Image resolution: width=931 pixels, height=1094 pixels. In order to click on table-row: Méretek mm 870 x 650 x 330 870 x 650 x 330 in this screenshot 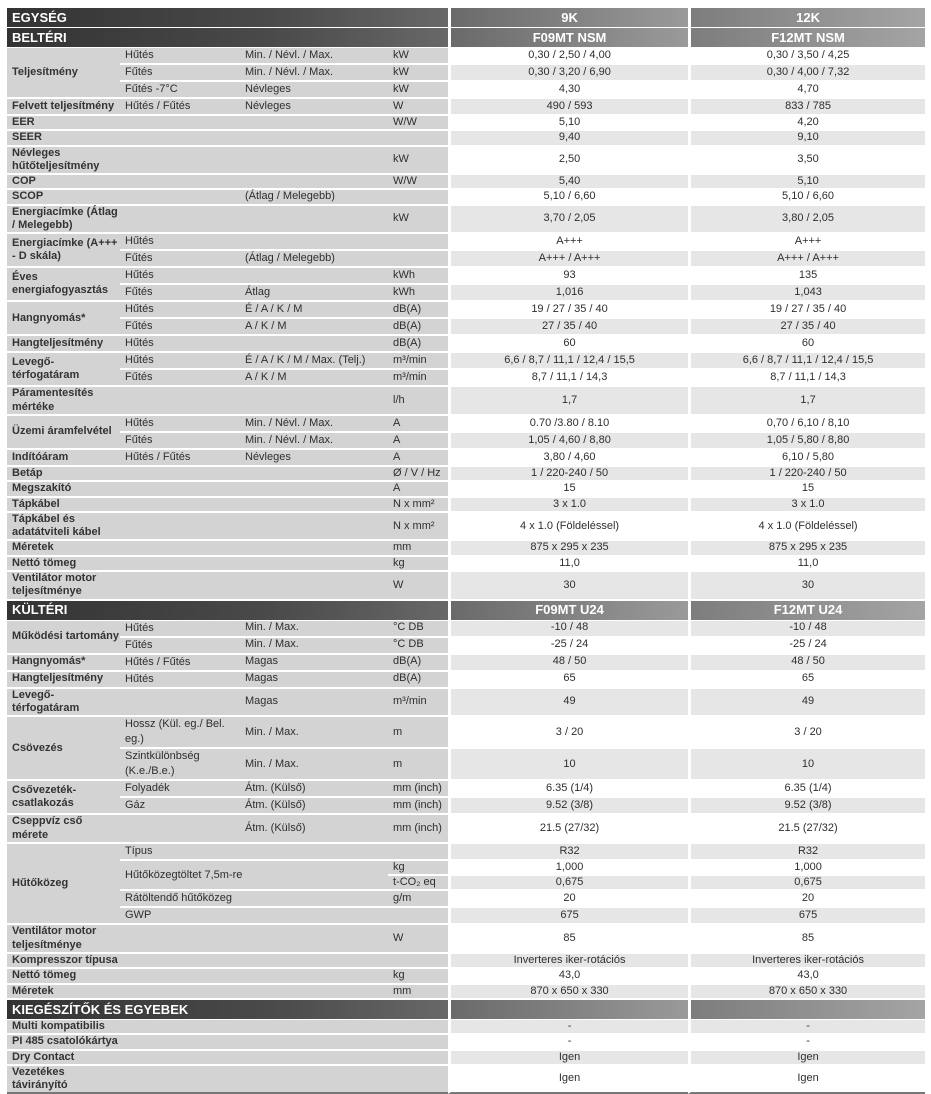, I will do `click(466, 992)`.